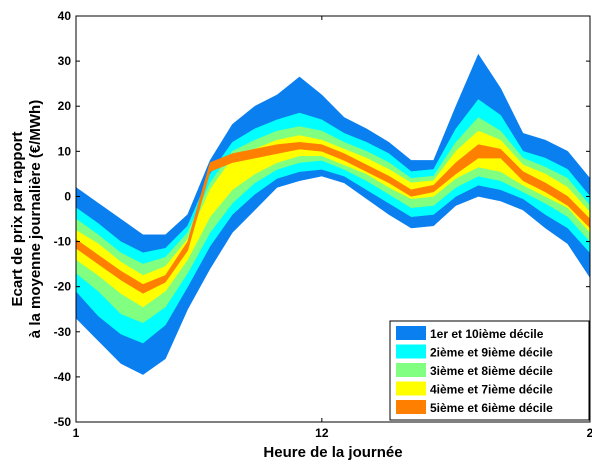 The height and width of the screenshot is (465, 592). What do you see at coordinates (63, 242) in the screenshot?
I see `y-tick-label: -10` at bounding box center [63, 242].